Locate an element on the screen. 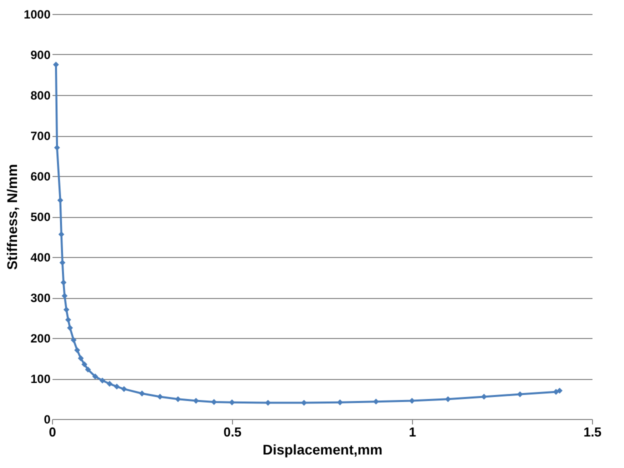  x-axis-title: Displacement,mm is located at coordinates (322, 450).